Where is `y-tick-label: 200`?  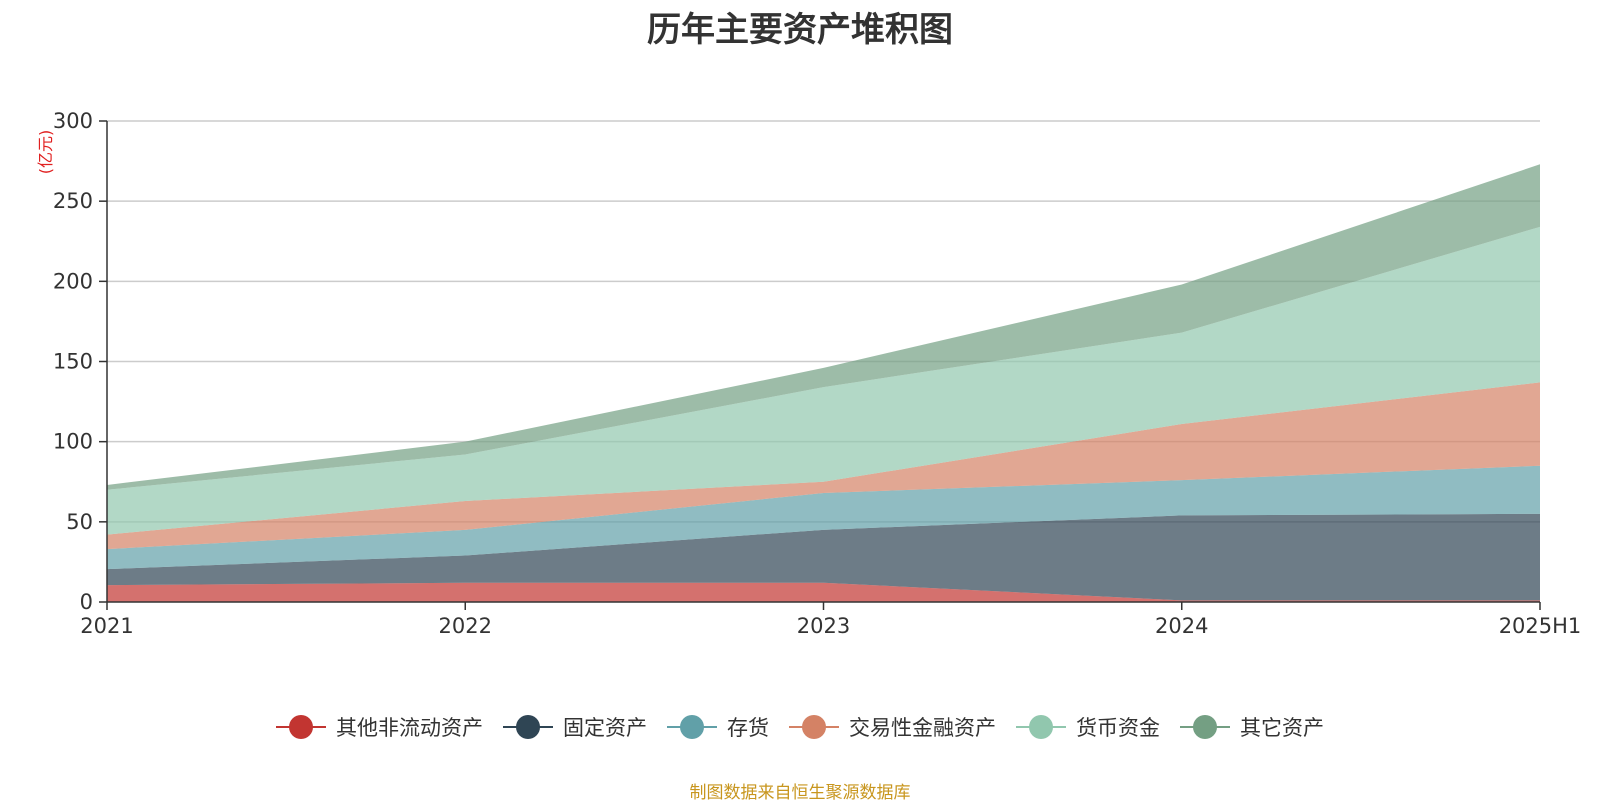
y-tick-label: 200 is located at coordinates (73, 281).